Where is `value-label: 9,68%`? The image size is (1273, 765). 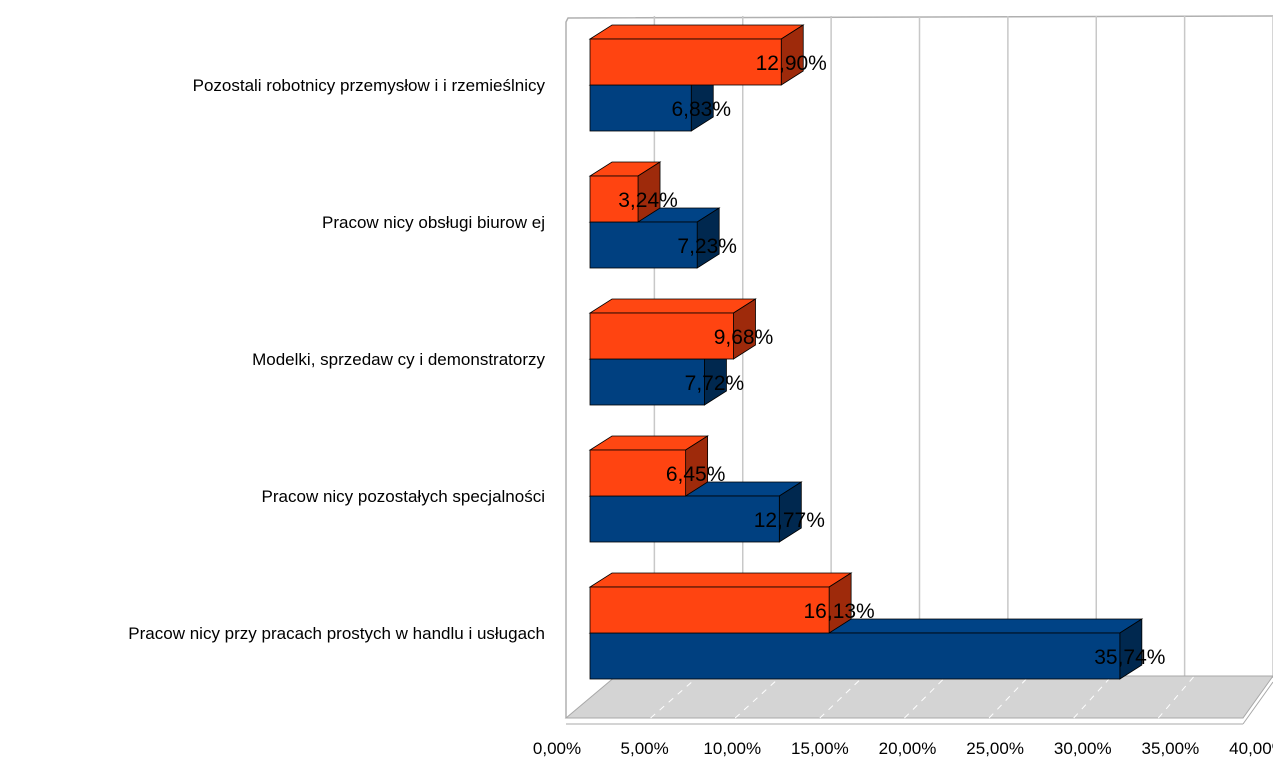
value-label: 9,68% is located at coordinates (744, 337).